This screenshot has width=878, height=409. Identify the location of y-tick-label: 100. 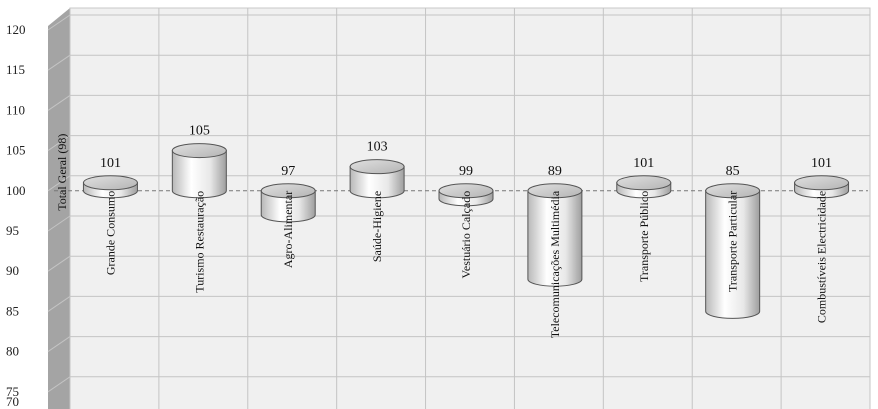
(16, 190).